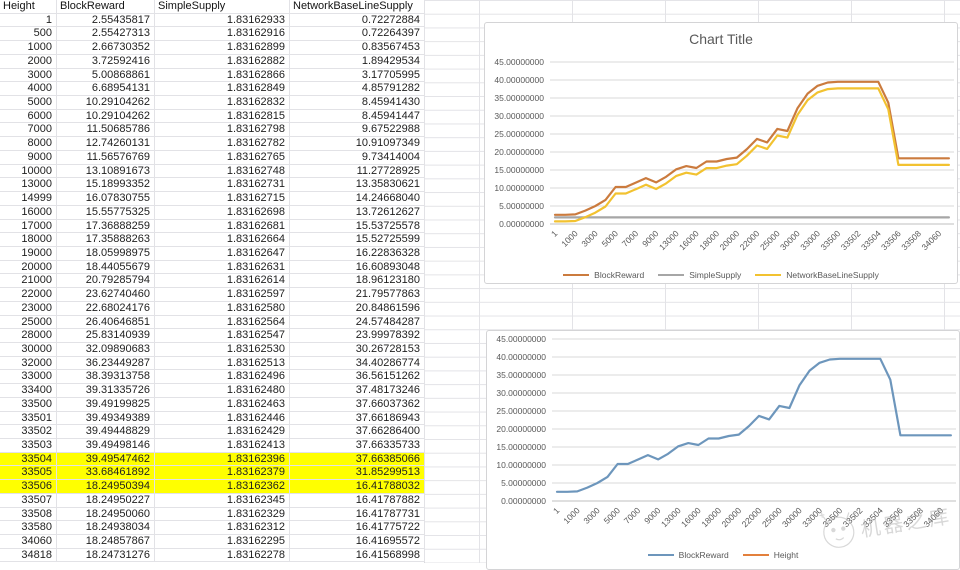  What do you see at coordinates (357, 432) in the screenshot?
I see `value-cell: 37.66286400` at bounding box center [357, 432].